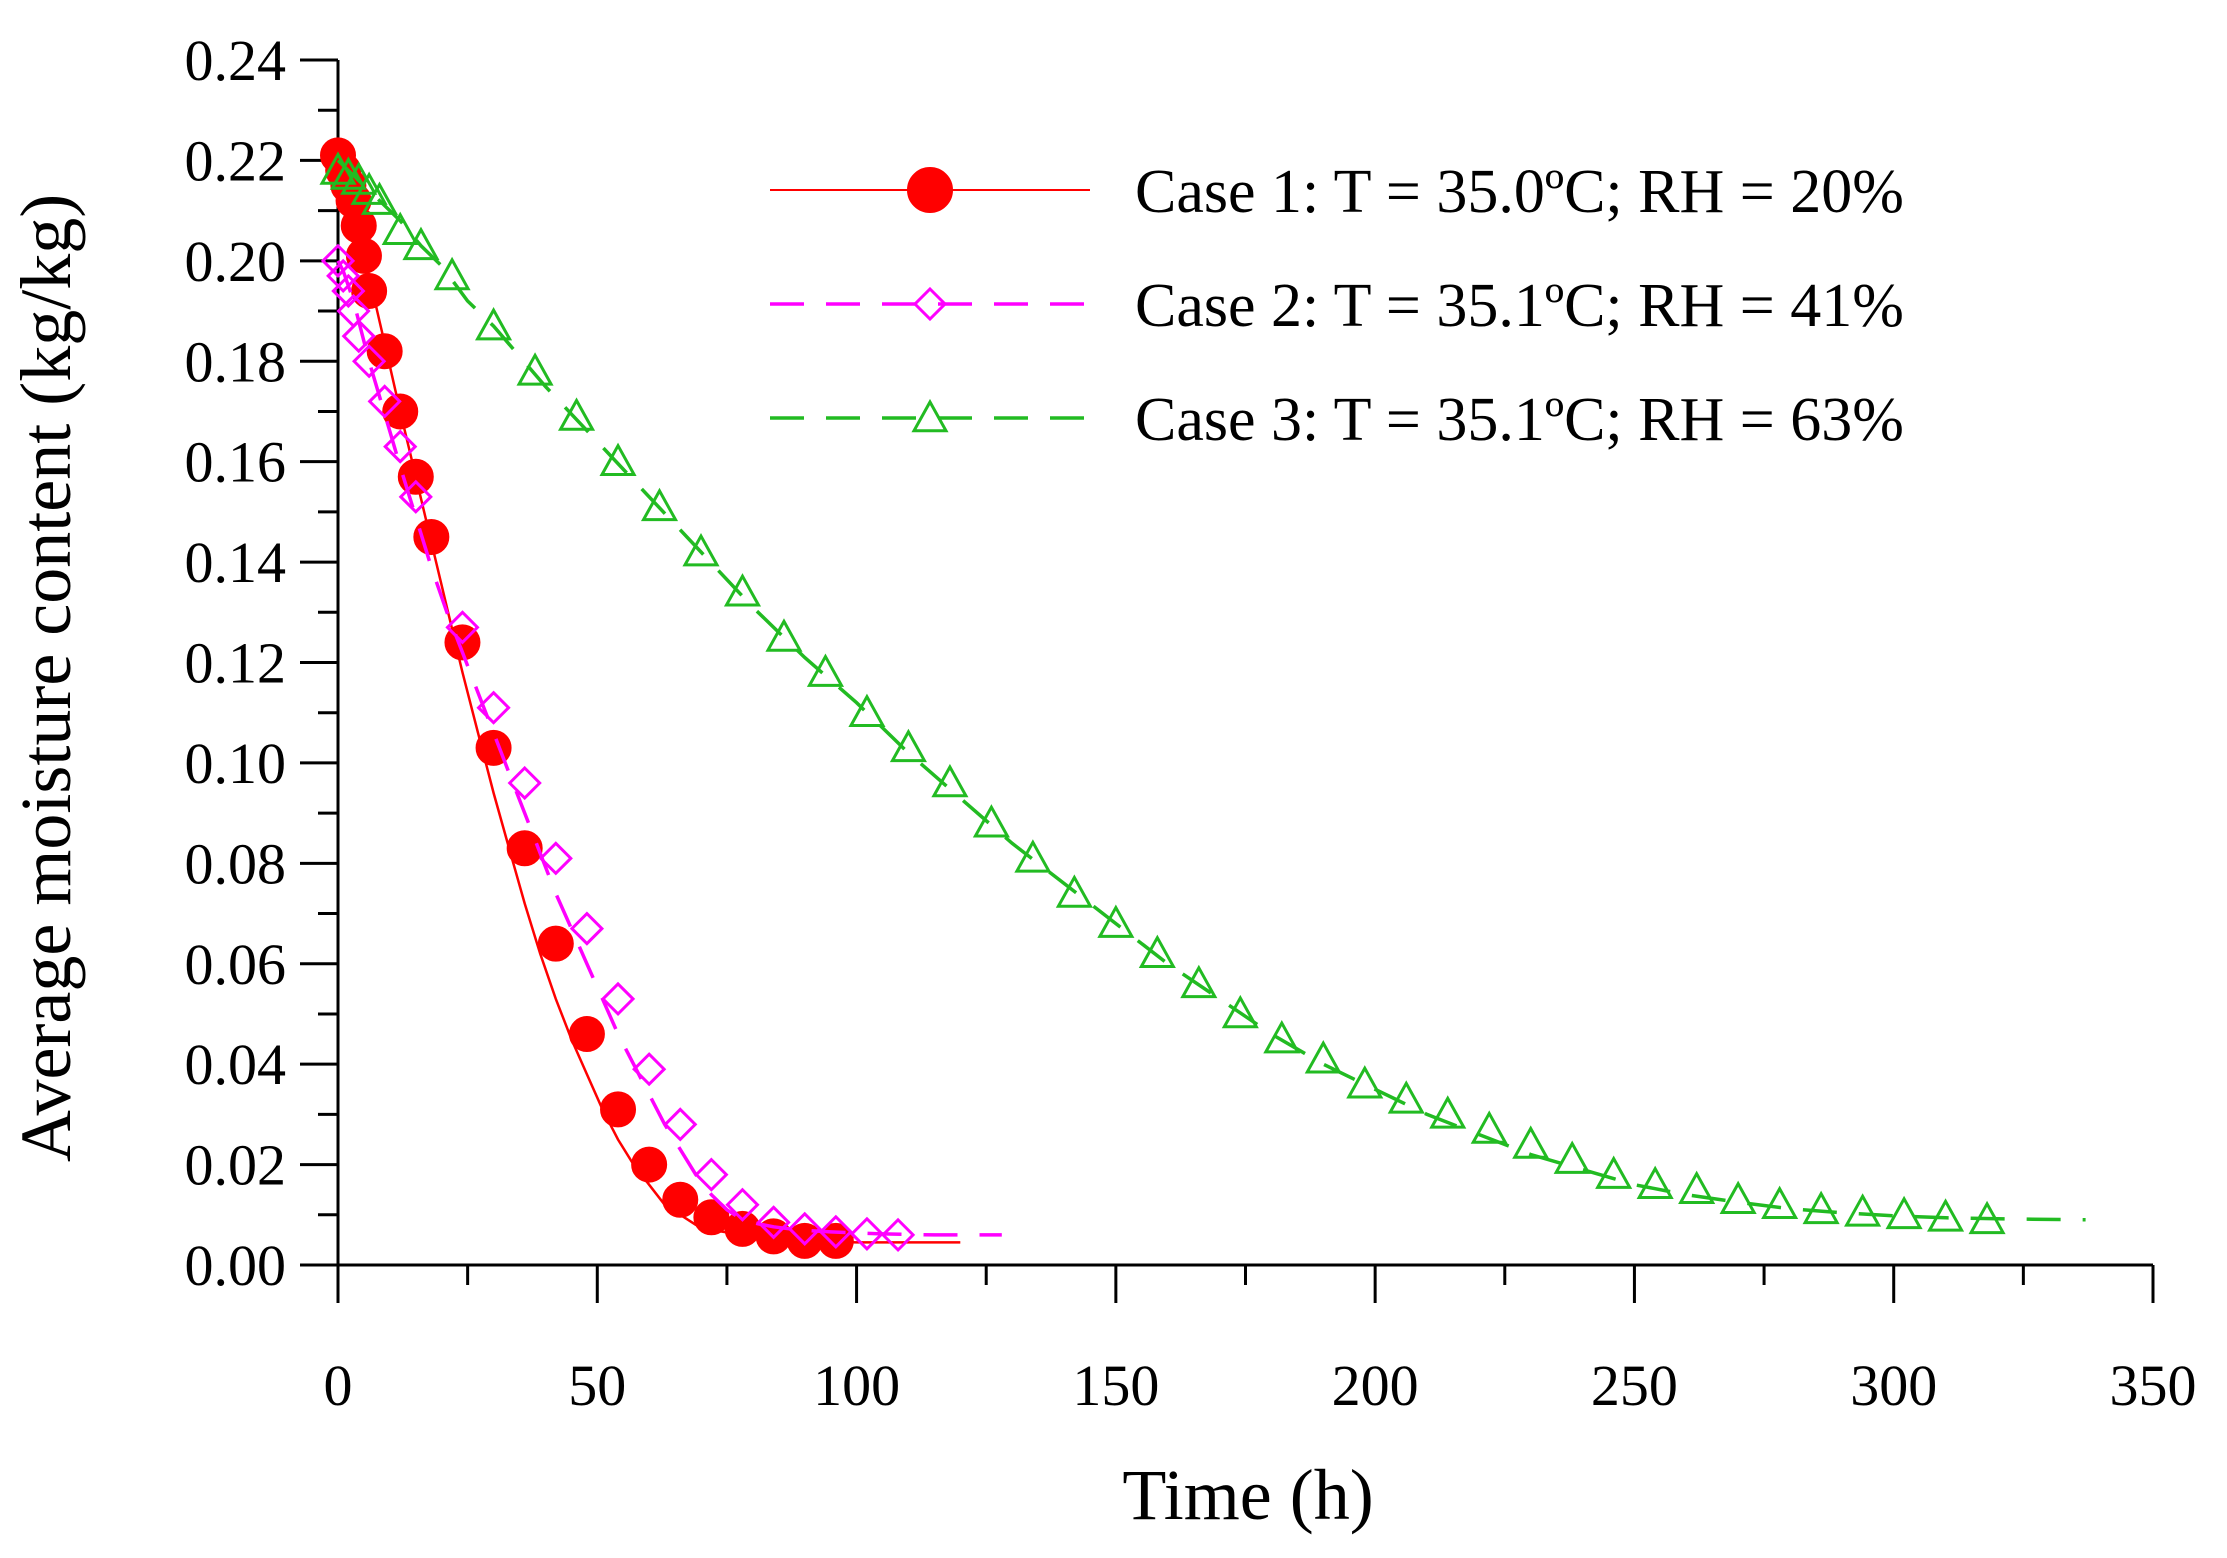 The width and height of the screenshot is (2227, 1558). What do you see at coordinates (1634, 1385) in the screenshot?
I see `x-tick-label: 250` at bounding box center [1634, 1385].